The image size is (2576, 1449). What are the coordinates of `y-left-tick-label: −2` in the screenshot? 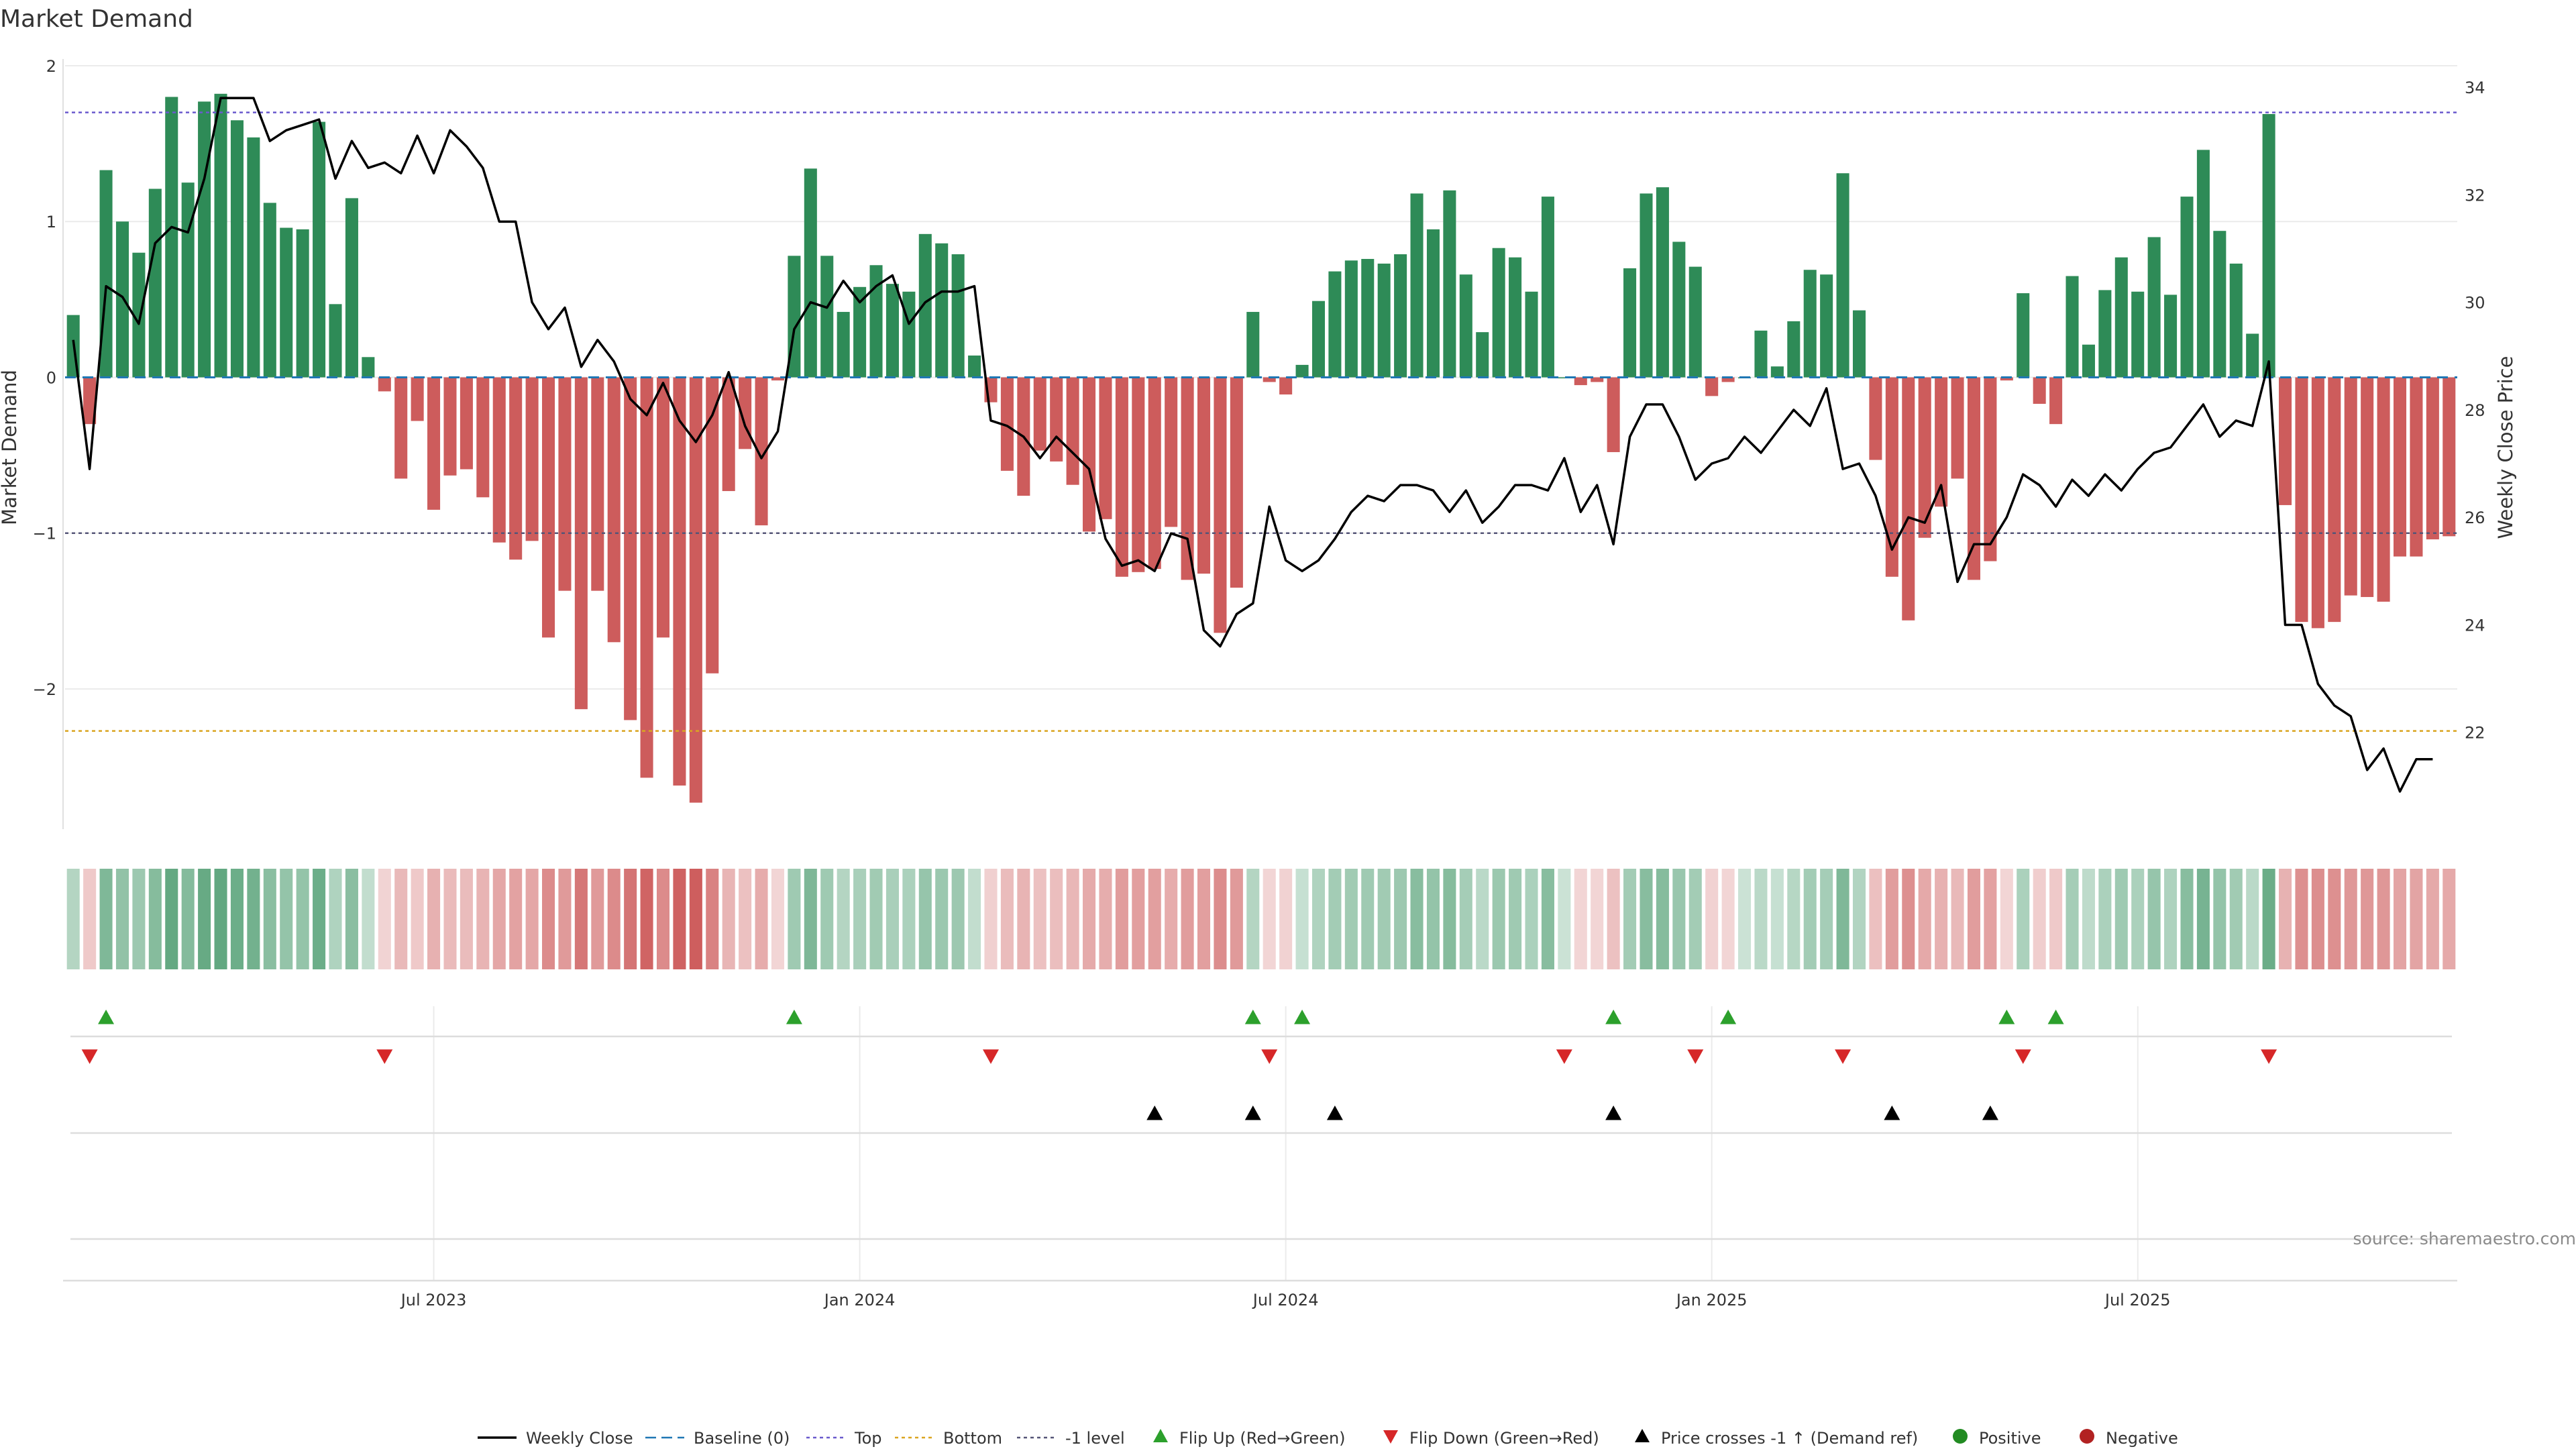 It's located at (44, 689).